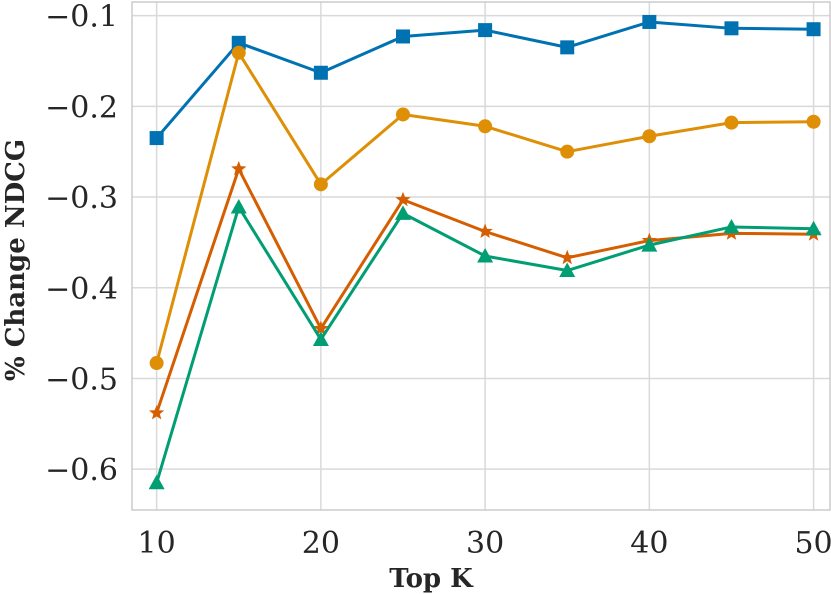 Image resolution: width=831 pixels, height=594 pixels. What do you see at coordinates (321, 543) in the screenshot?
I see `x-tick-label: 20` at bounding box center [321, 543].